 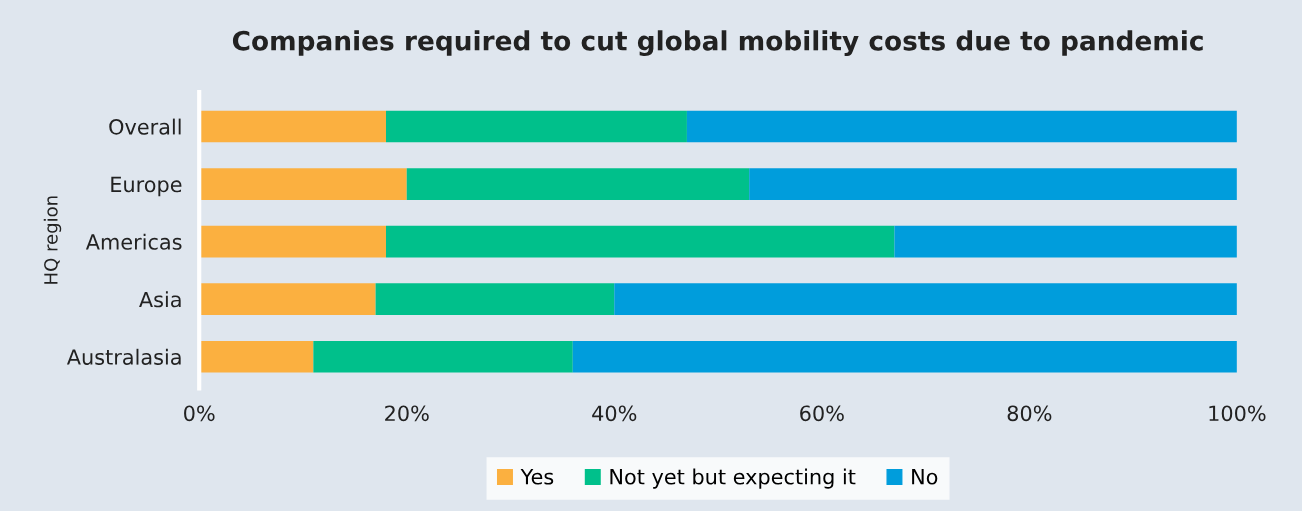 What do you see at coordinates (822, 413) in the screenshot?
I see `x-tick-label: 60%` at bounding box center [822, 413].